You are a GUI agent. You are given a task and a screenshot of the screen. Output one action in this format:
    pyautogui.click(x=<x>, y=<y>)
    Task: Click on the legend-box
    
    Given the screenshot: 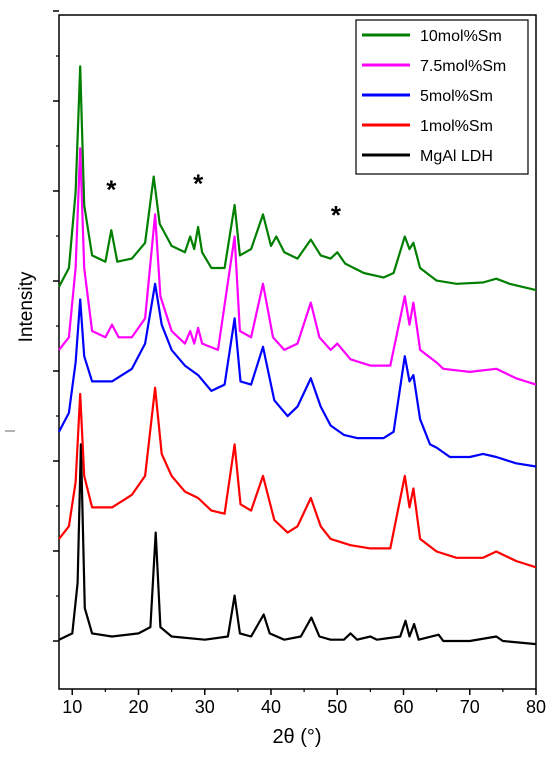 What is the action you would take?
    pyautogui.click(x=442, y=97)
    